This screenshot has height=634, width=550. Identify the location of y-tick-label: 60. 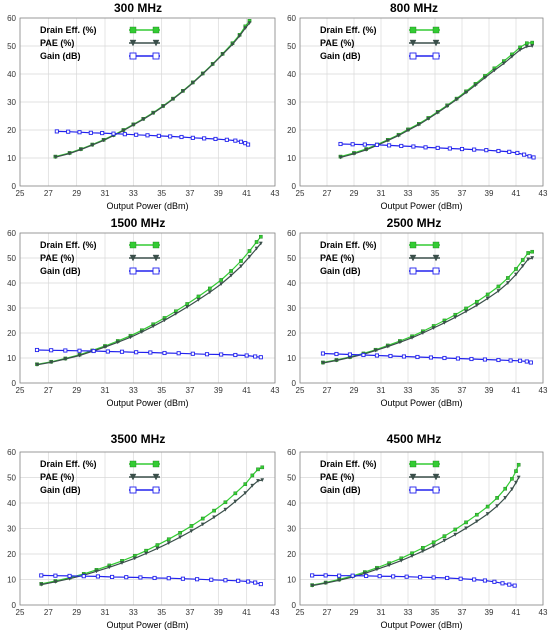
(291, 18).